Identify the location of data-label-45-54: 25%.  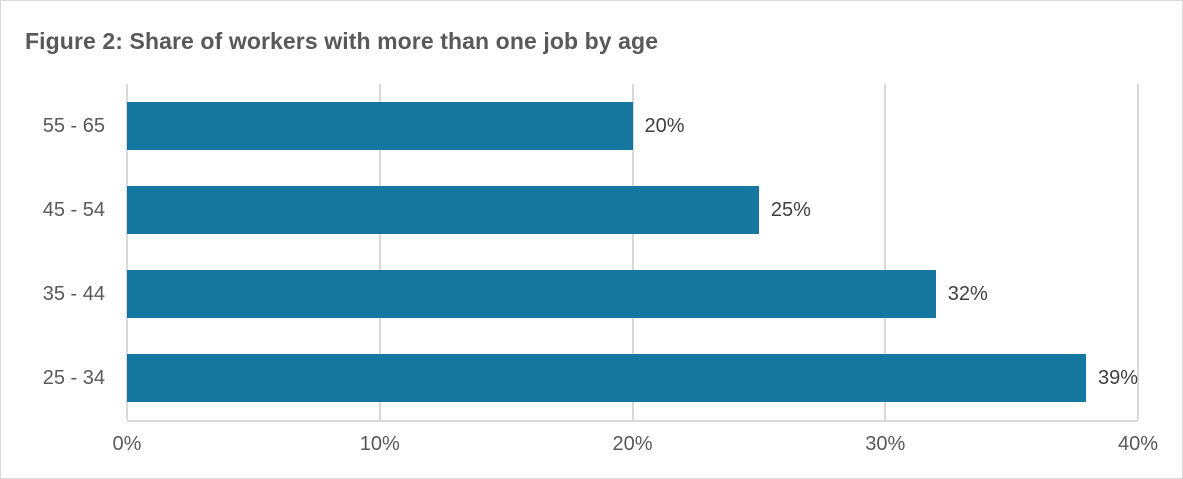
(790, 209).